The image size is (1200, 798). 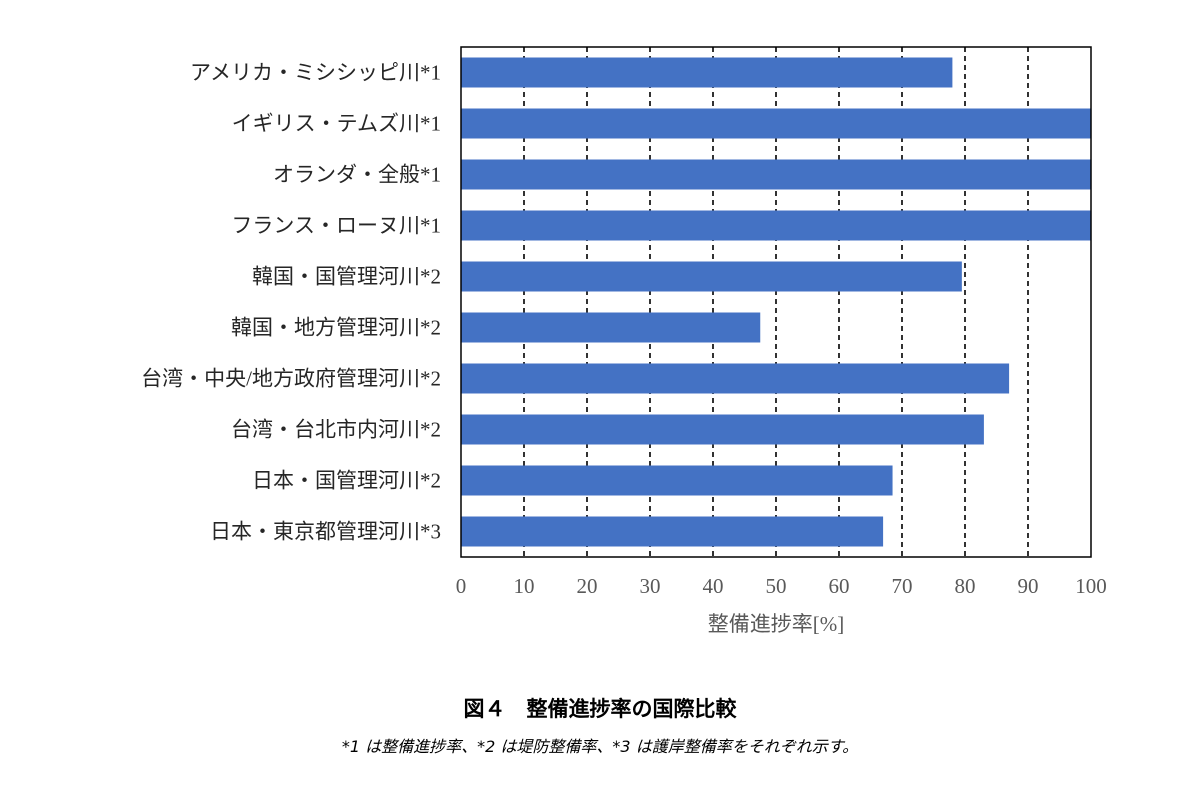 What do you see at coordinates (839, 586) in the screenshot?
I see `x-tick-label: 60` at bounding box center [839, 586].